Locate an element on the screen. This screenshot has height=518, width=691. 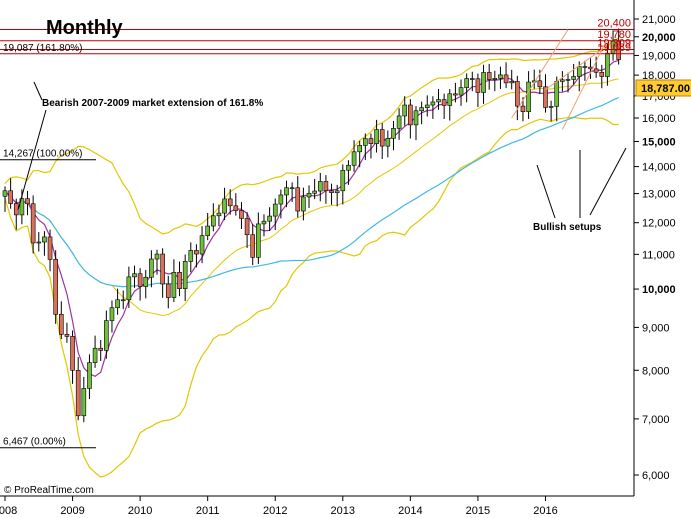
resistance-label: 19,780 is located at coordinates (614, 35).